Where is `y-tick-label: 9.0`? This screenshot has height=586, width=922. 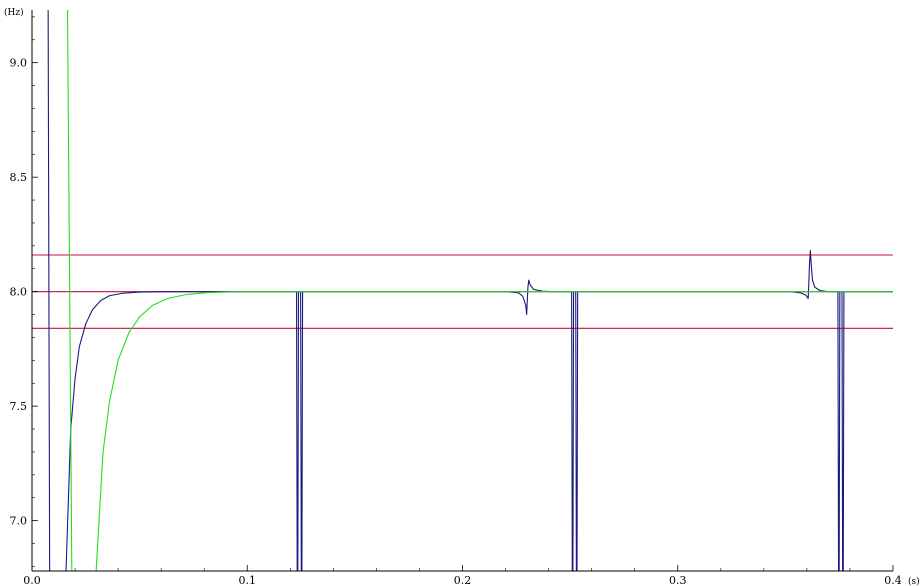
y-tick-label: 9.0 is located at coordinates (19, 63).